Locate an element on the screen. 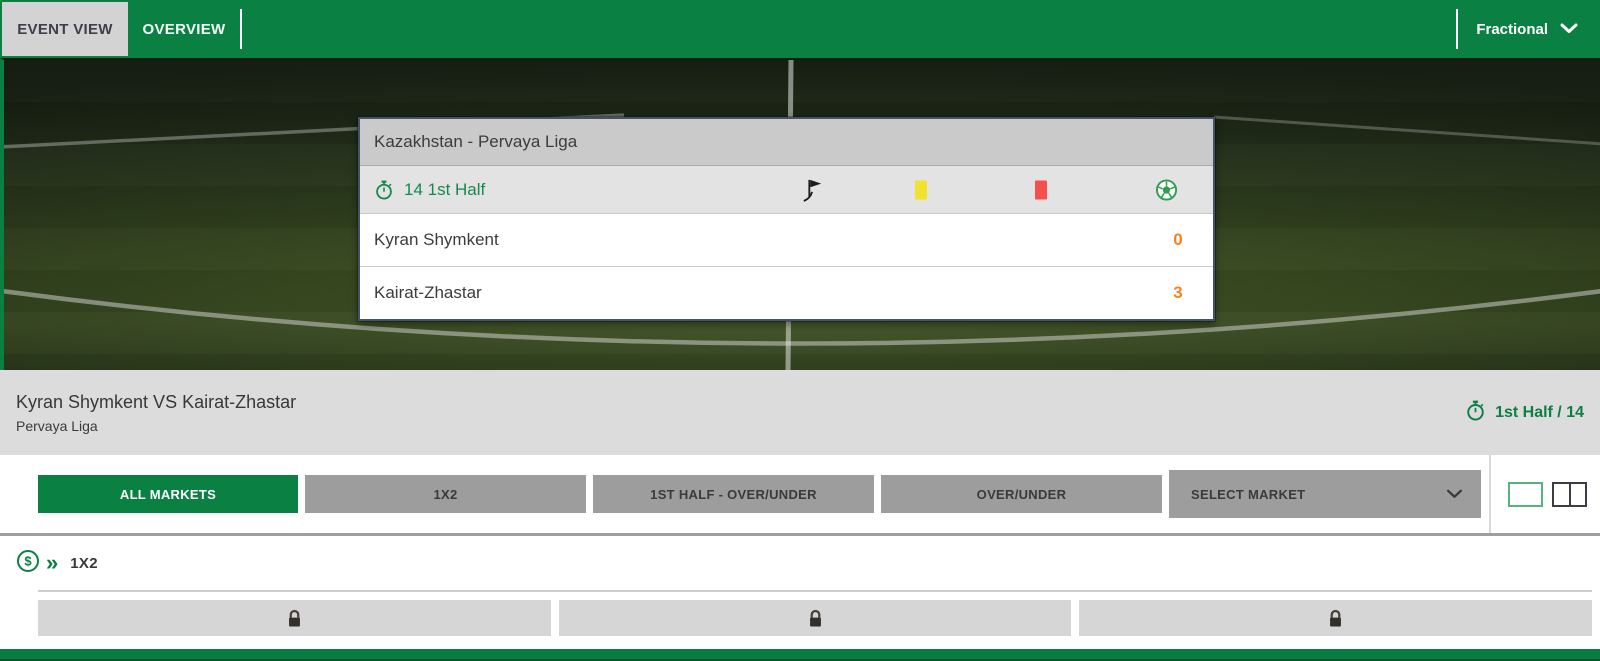 This screenshot has height=661, width=1600. home-team-score: 0 is located at coordinates (1178, 239).